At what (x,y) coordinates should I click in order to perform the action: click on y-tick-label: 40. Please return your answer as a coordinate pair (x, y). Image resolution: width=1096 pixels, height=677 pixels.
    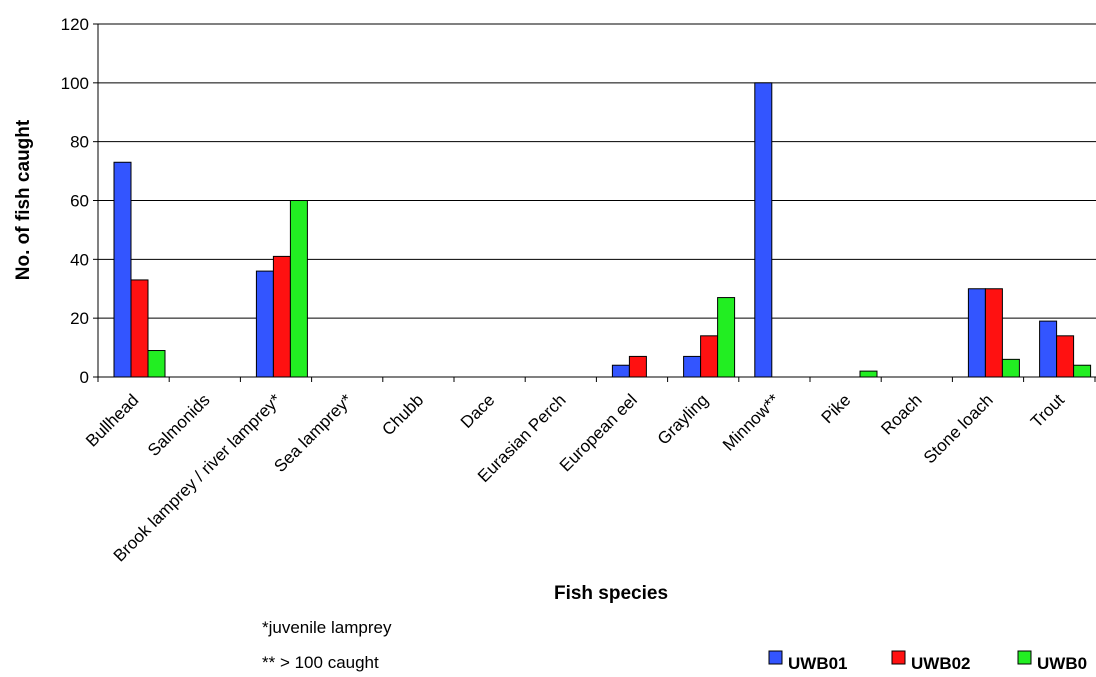
    Looking at the image, I should click on (79, 259).